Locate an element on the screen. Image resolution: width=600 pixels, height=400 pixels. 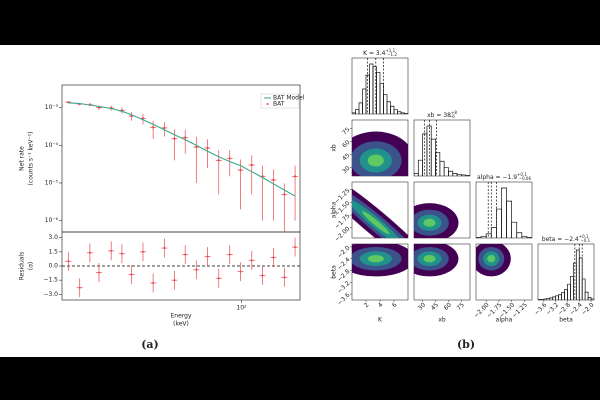
y-tick-label: −3.0 is located at coordinates (50, 294).